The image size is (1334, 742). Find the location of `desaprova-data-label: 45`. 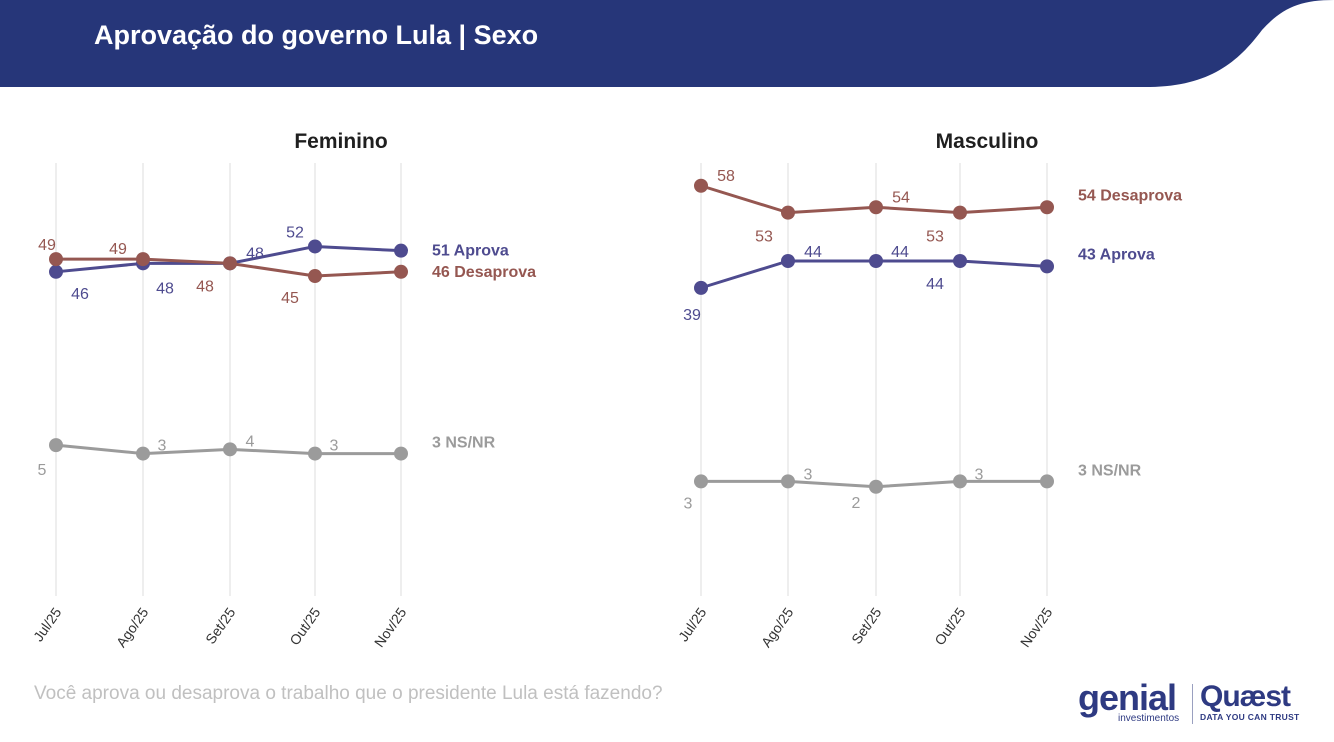

desaprova-data-label: 45 is located at coordinates (290, 298).